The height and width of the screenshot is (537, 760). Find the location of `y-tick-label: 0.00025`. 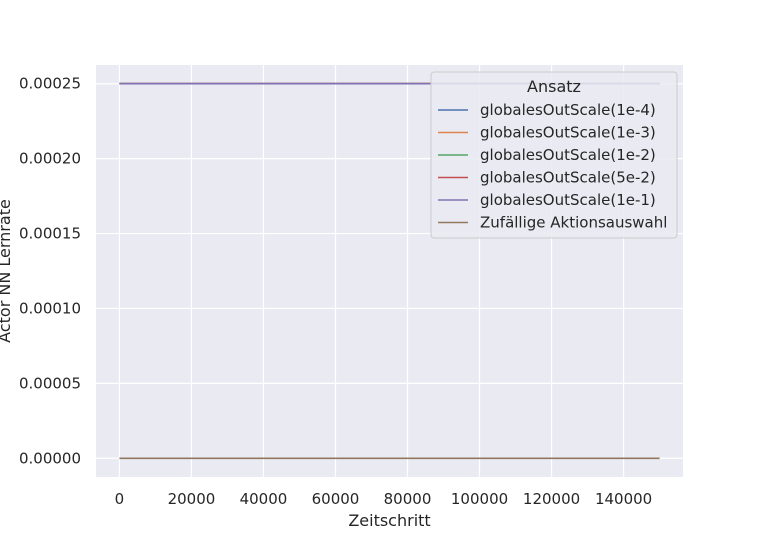

y-tick-label: 0.00025 is located at coordinates (50, 84).